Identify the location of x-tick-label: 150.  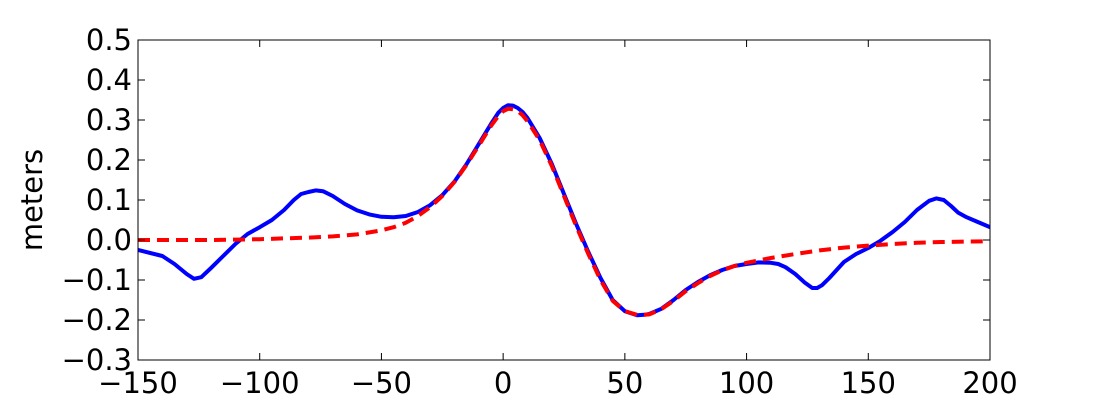
(868, 383).